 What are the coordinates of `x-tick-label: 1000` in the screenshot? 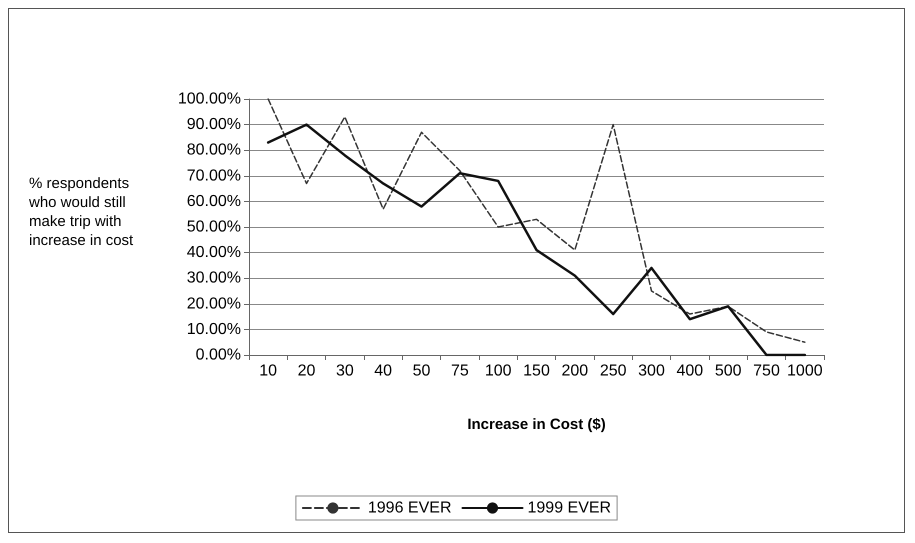 It's located at (805, 371).